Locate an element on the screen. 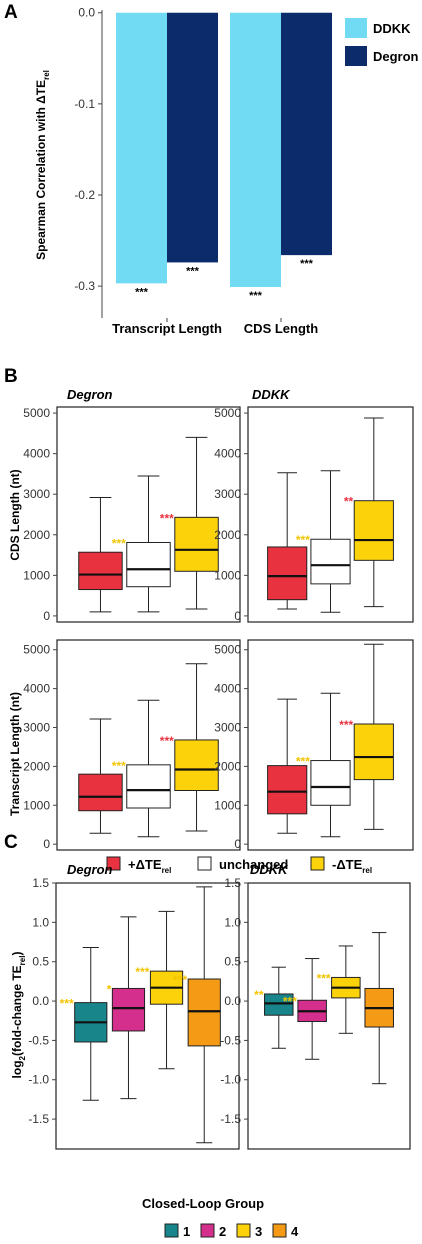 Image resolution: width=422 pixels, height=1244 pixels. chart-a-y-tick-label: 0.0 is located at coordinates (86, 13).